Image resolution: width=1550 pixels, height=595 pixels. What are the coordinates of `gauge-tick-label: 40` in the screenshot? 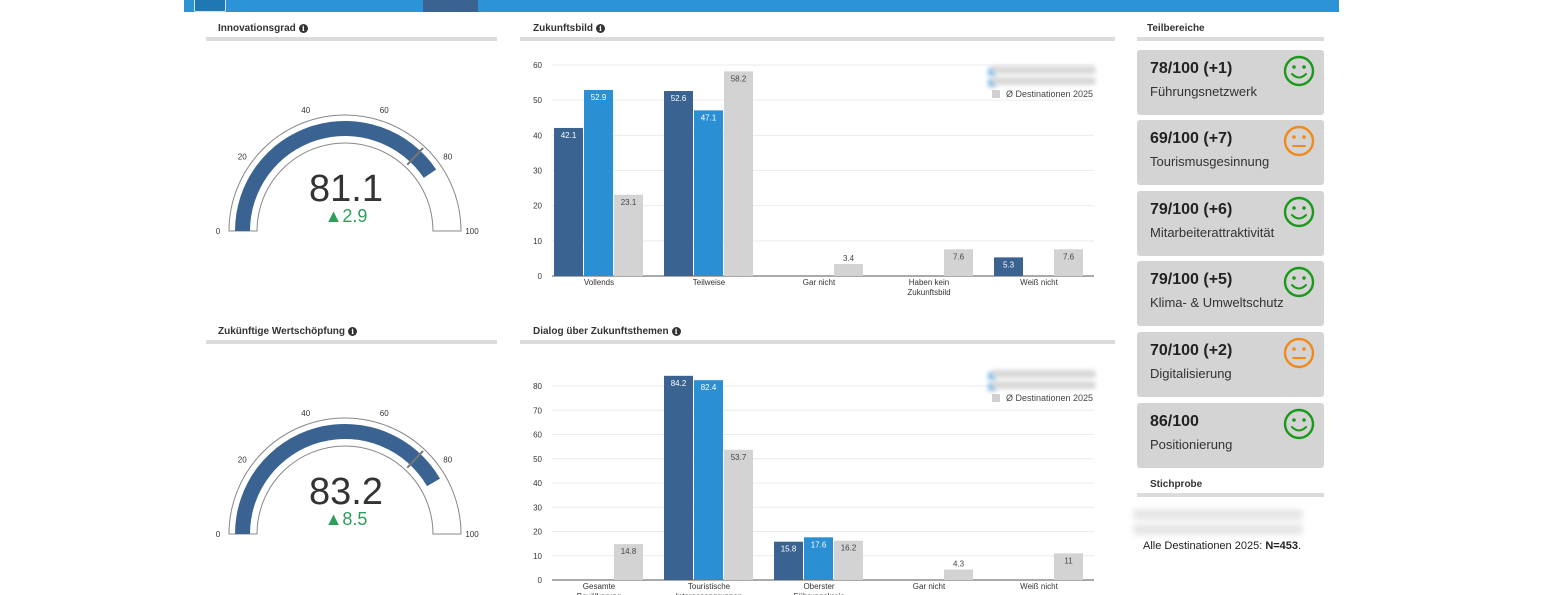 It's located at (305, 110).